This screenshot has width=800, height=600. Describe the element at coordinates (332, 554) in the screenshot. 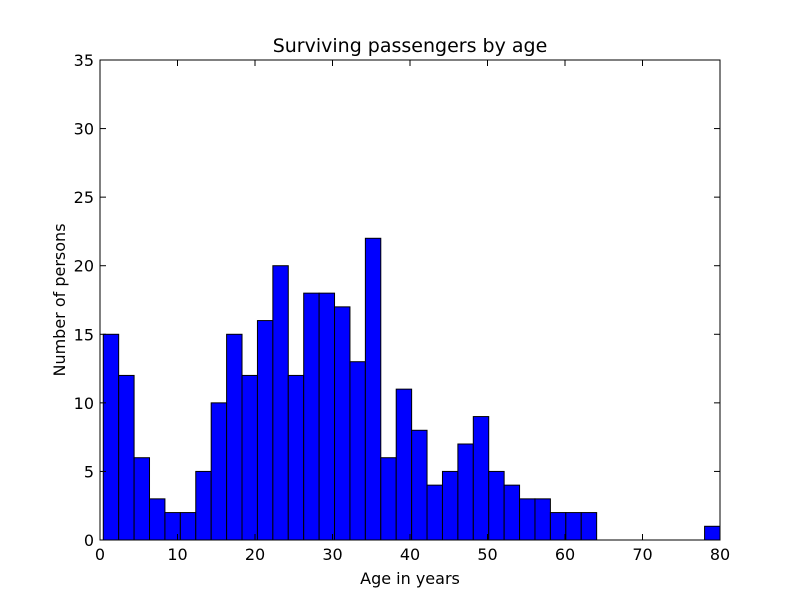

I see `x-tick-label: 30` at that location.